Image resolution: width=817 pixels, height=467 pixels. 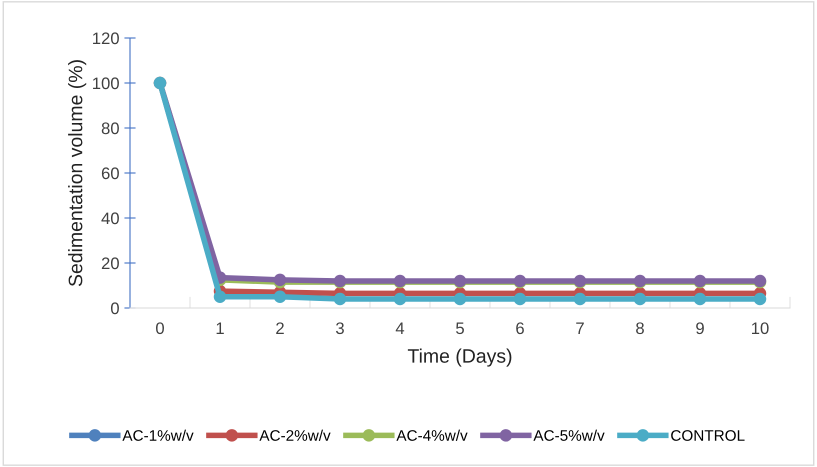 I want to click on y-tick-label: 60, so click(x=110, y=173).